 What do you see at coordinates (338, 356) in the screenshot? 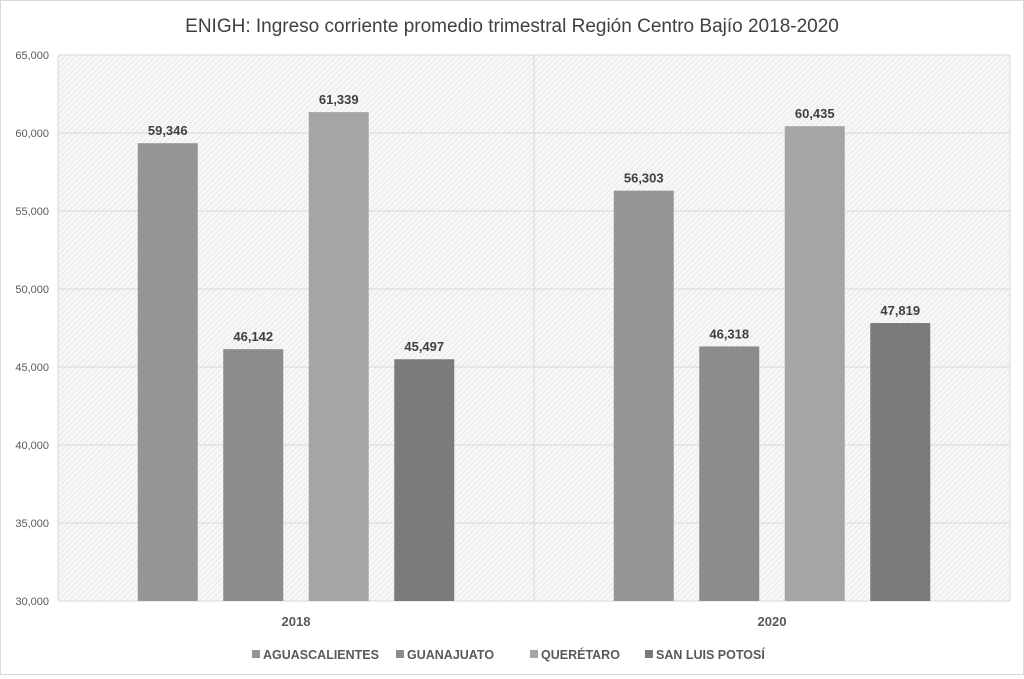
I see `bar-quer-taro-2018` at bounding box center [338, 356].